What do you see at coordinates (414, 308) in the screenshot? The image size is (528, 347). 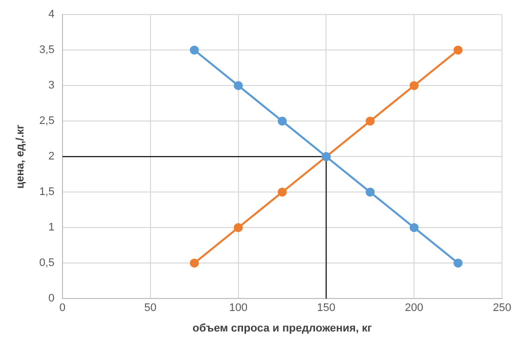 I see `x-tick-label: 200` at bounding box center [414, 308].